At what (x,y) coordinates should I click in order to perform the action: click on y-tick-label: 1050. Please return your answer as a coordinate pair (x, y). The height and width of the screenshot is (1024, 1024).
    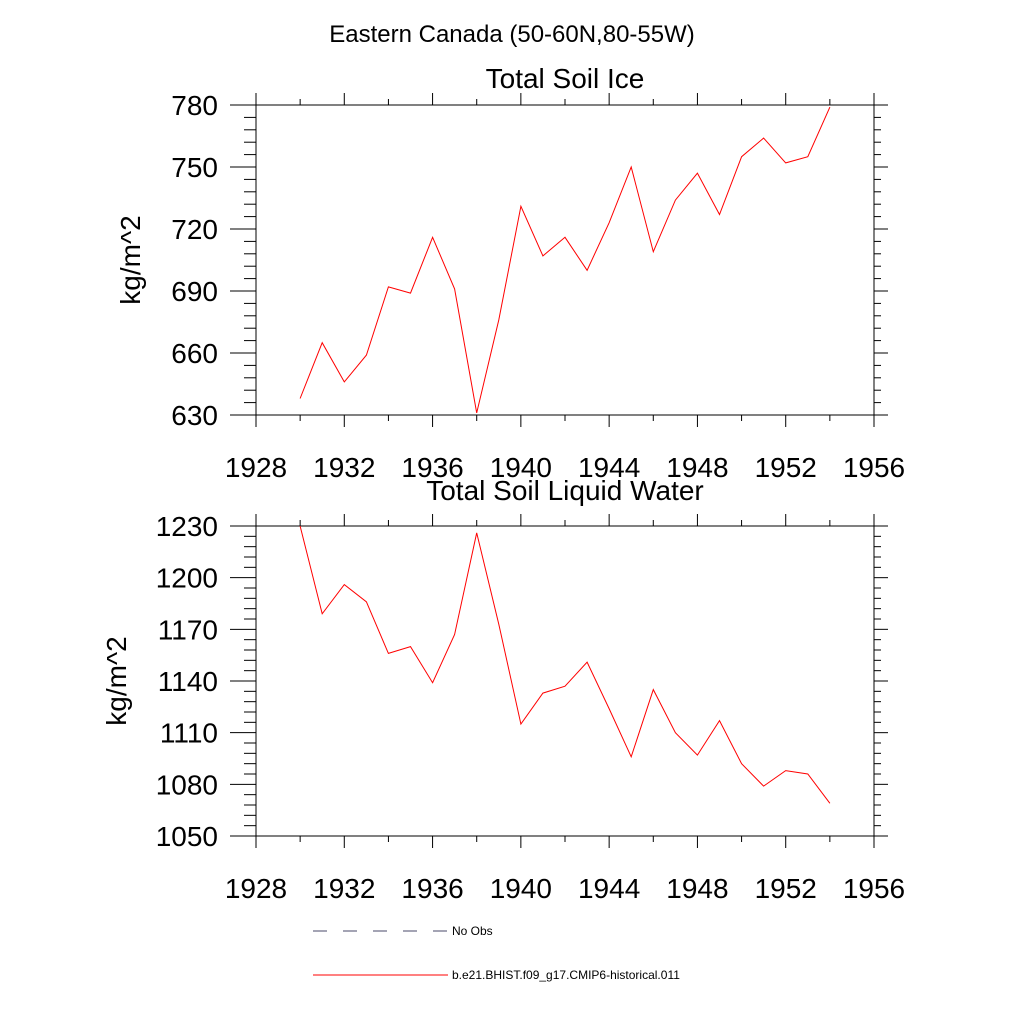
    Looking at the image, I should click on (187, 836).